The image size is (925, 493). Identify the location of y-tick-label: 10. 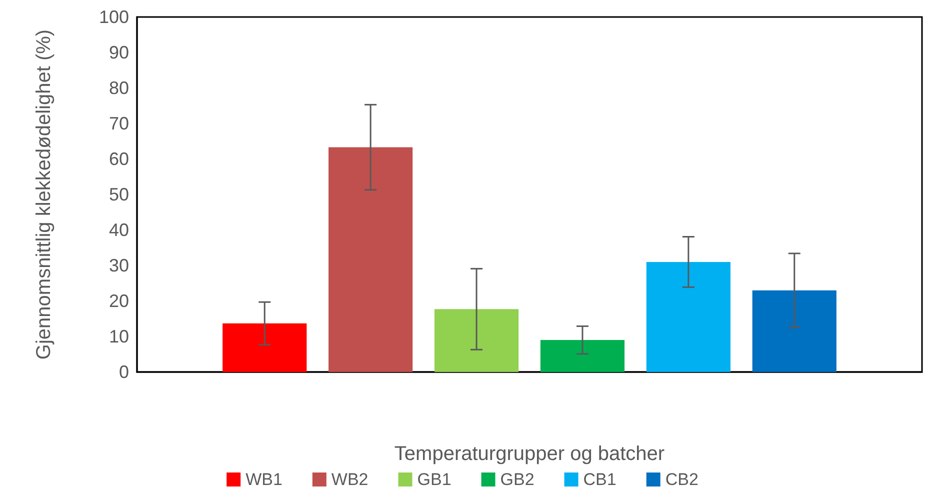
(118, 336).